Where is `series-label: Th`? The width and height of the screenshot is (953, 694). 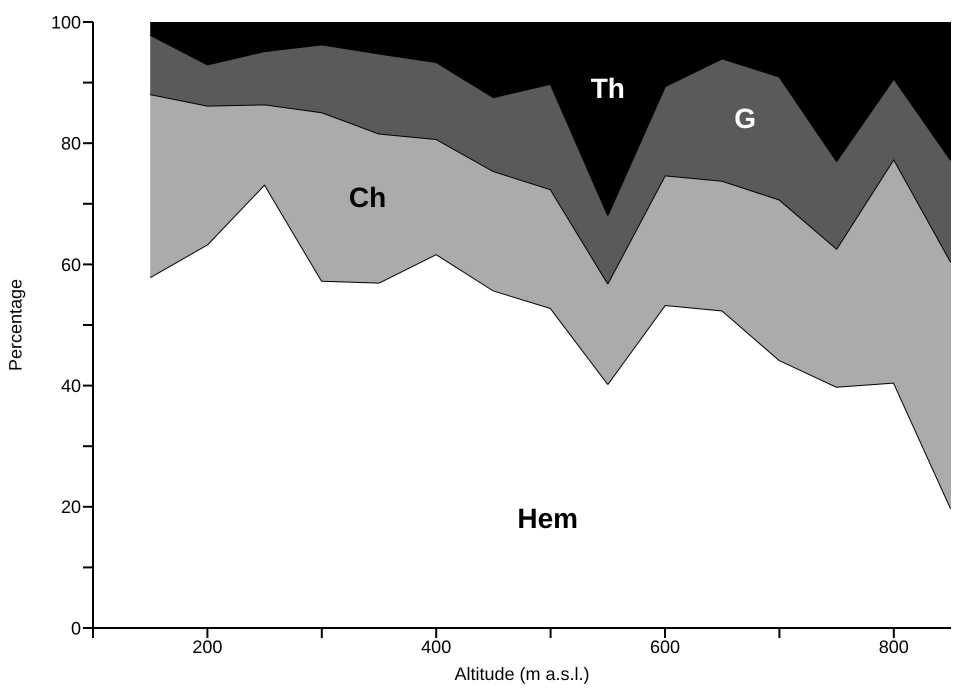
series-label: Th is located at coordinates (607, 88).